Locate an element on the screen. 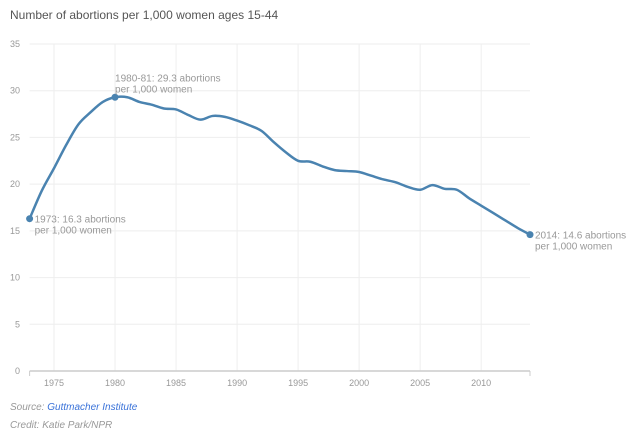 The height and width of the screenshot is (439, 640). source-label: Source: is located at coordinates (29, 407).